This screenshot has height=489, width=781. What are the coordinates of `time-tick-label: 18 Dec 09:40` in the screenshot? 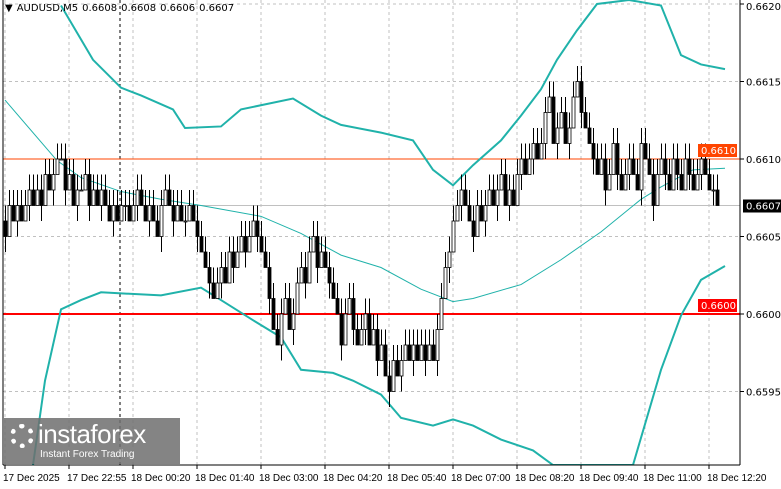 It's located at (609, 478).